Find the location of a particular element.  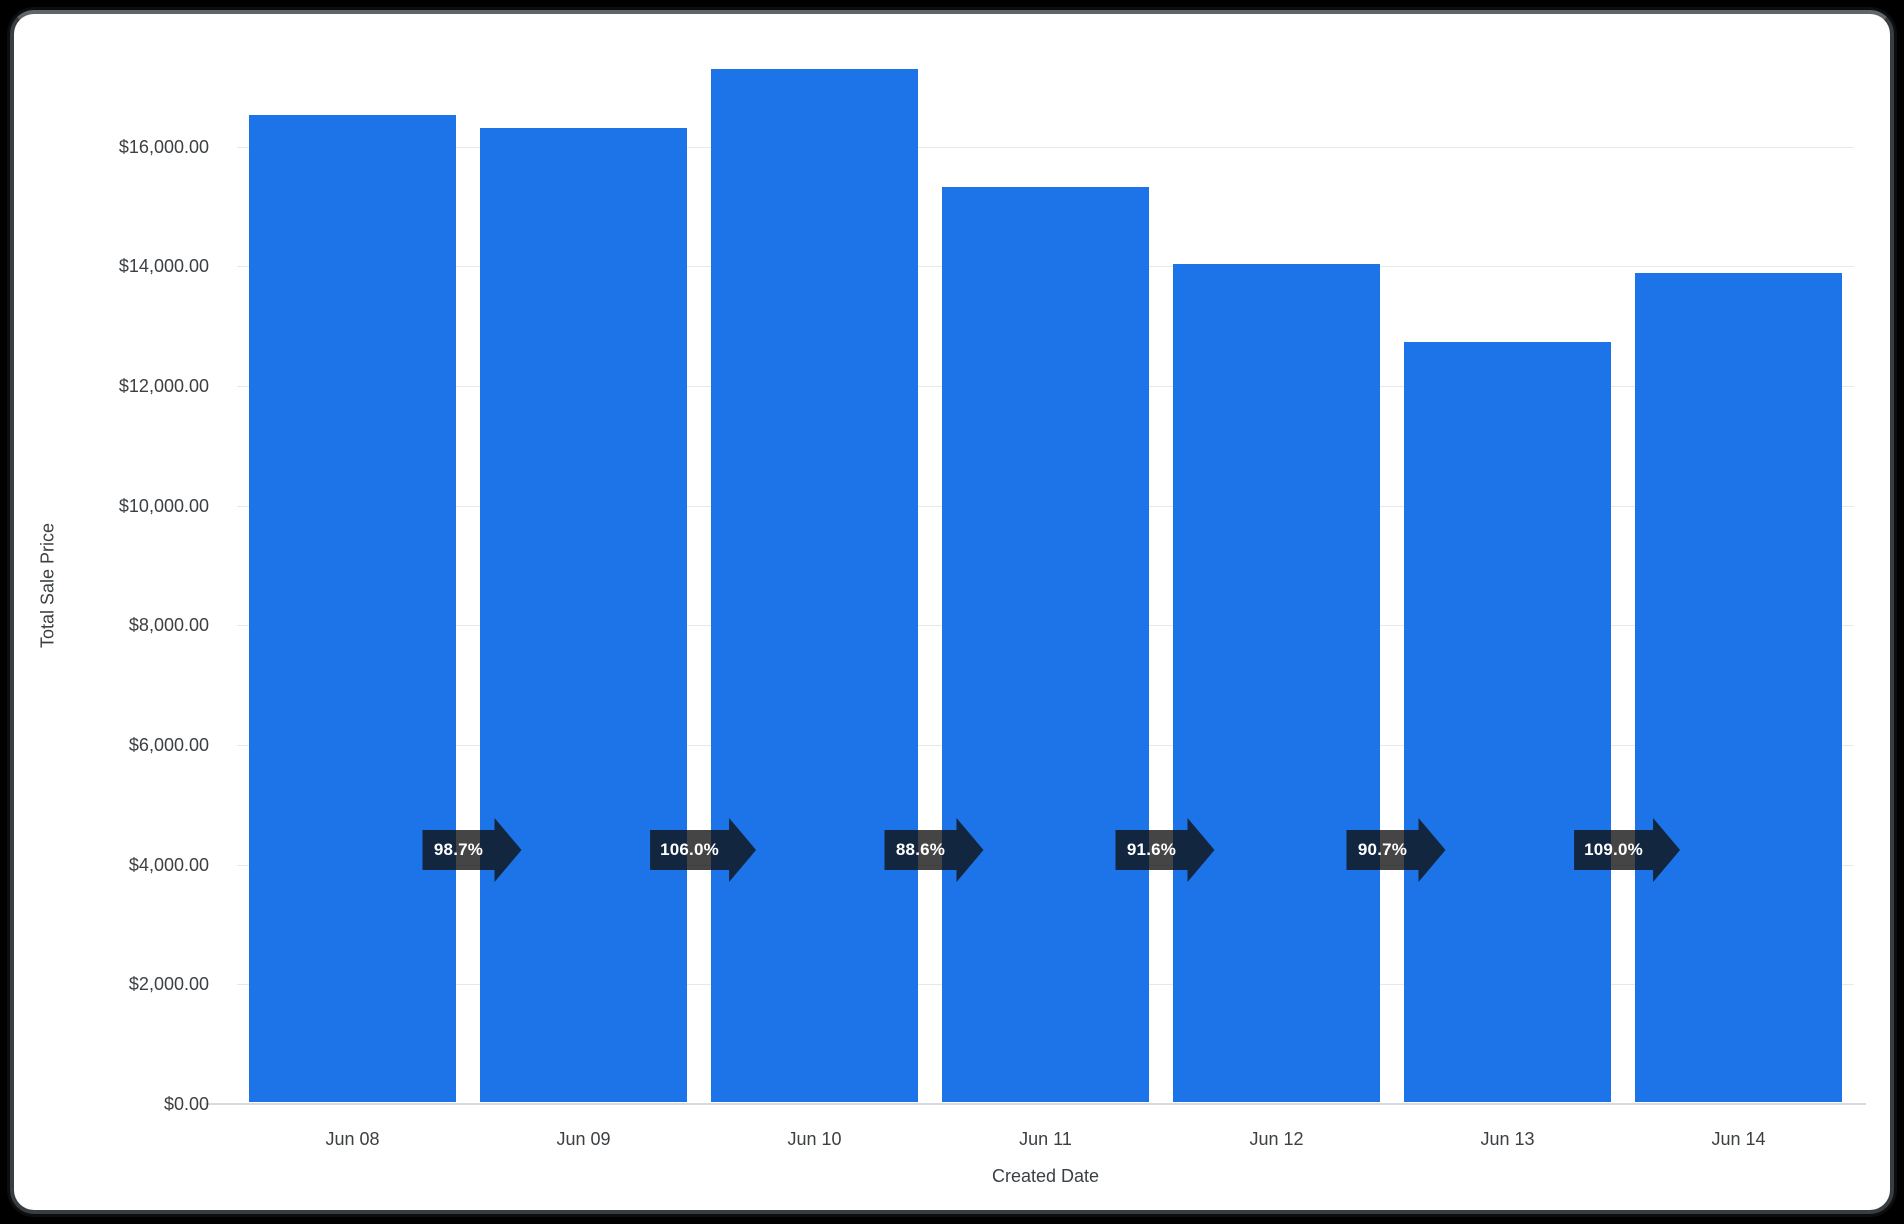

growth-badge-label: 98.7% is located at coordinates (458, 849).